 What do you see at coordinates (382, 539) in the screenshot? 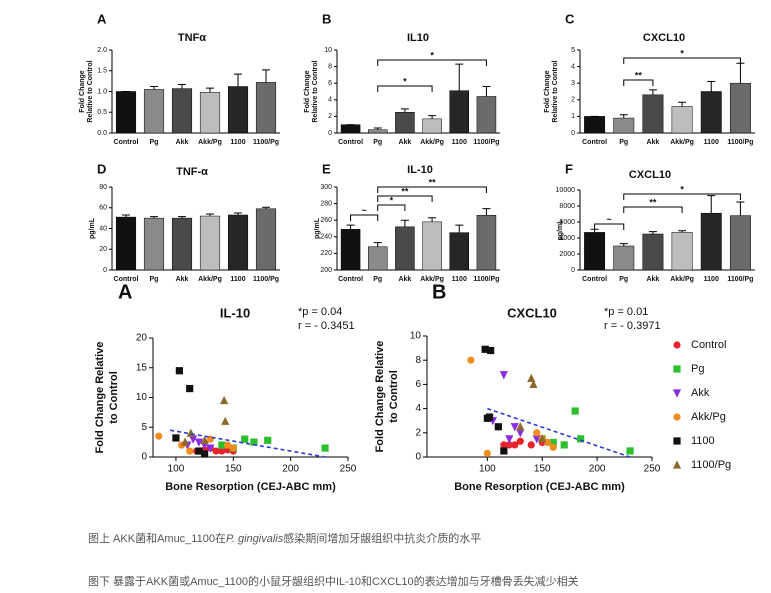
I see `caption-text: 感染期间增加牙龈组织中抗炎介质的水平` at bounding box center [382, 539].